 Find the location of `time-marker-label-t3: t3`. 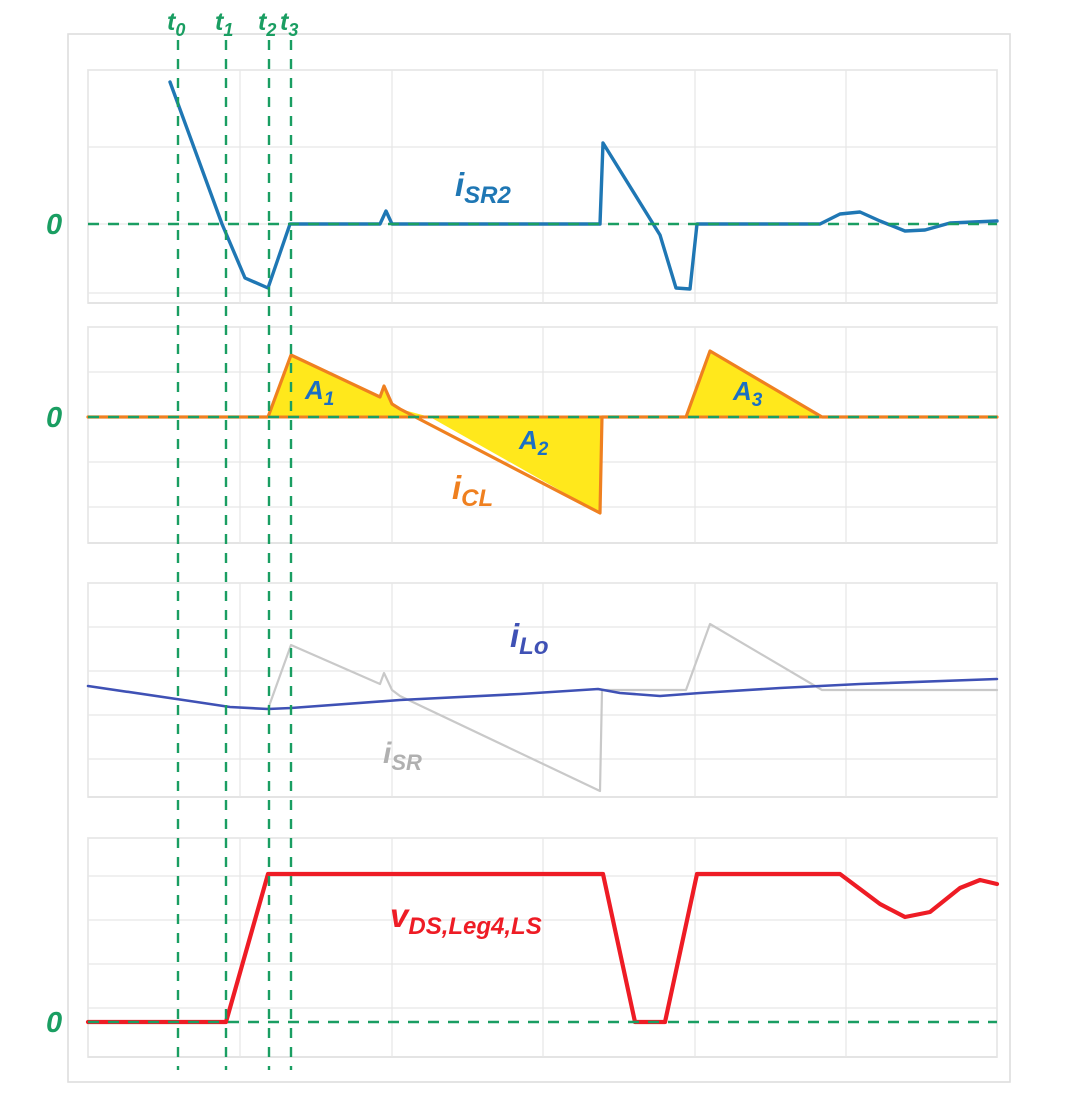

time-marker-label-t3: t3 is located at coordinates (289, 24).